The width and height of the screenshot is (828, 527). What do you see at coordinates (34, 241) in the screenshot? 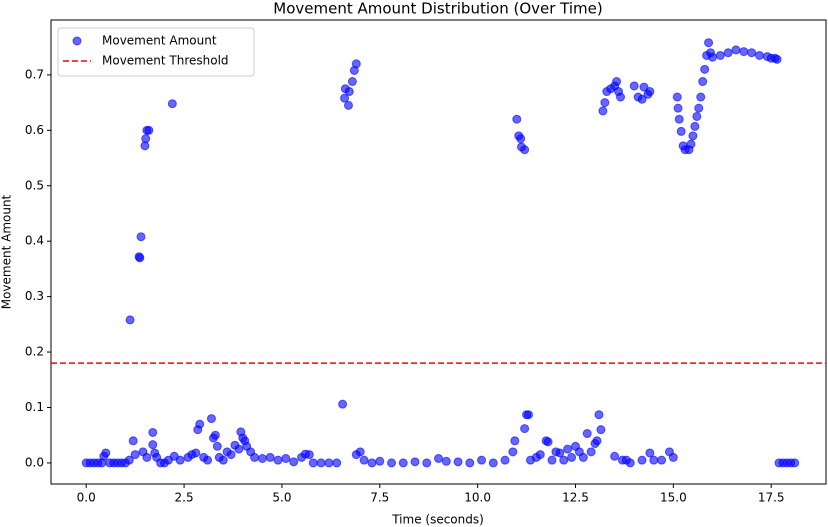
I see `y-tick-label: 0.4` at bounding box center [34, 241].